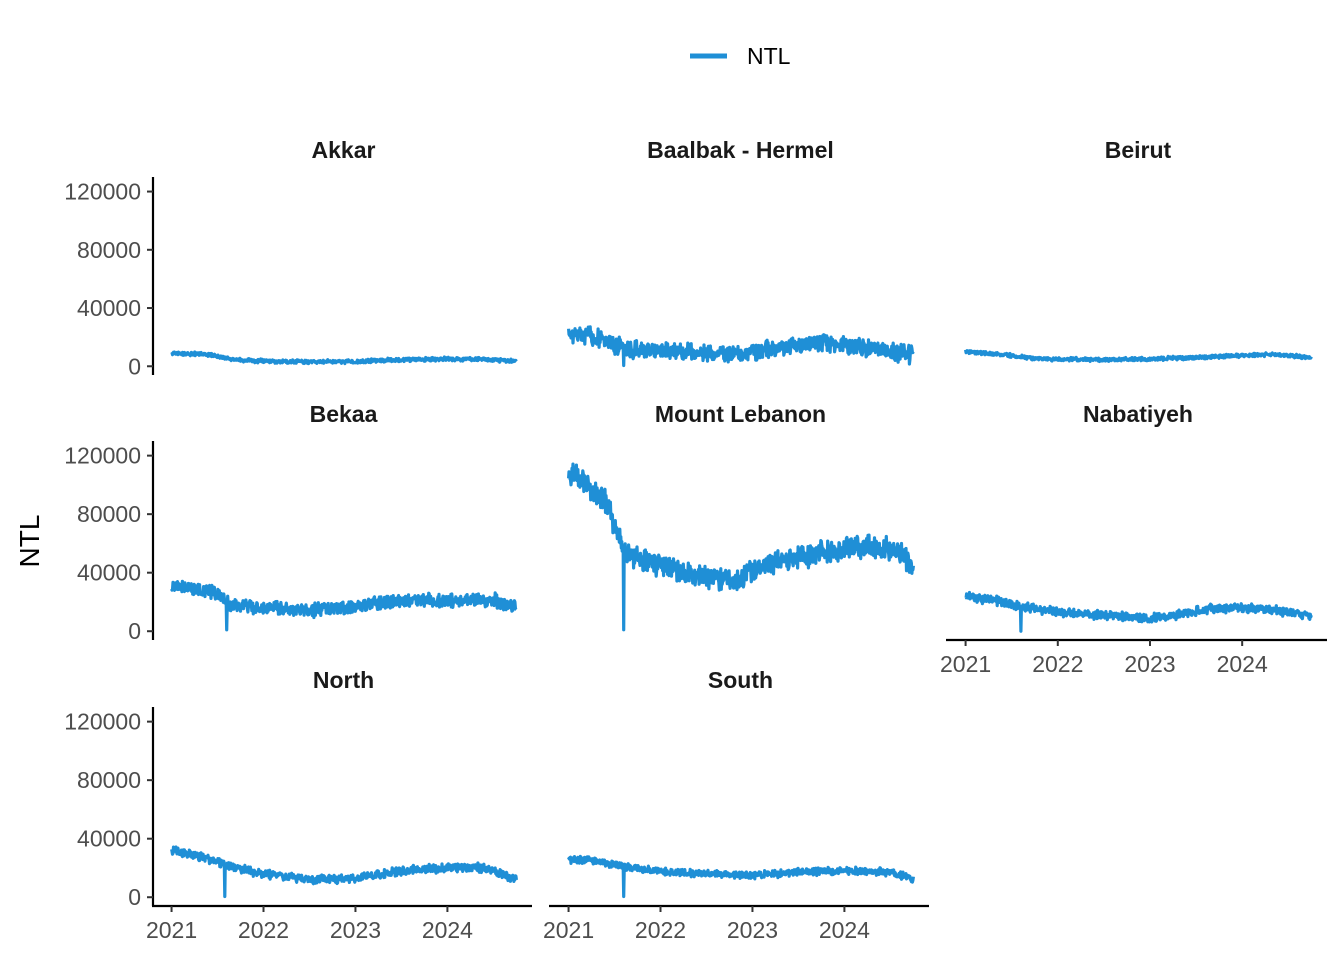 This screenshot has height=960, width=1344. What do you see at coordinates (29, 541) in the screenshot?
I see `y-axis-title: NTL` at bounding box center [29, 541].